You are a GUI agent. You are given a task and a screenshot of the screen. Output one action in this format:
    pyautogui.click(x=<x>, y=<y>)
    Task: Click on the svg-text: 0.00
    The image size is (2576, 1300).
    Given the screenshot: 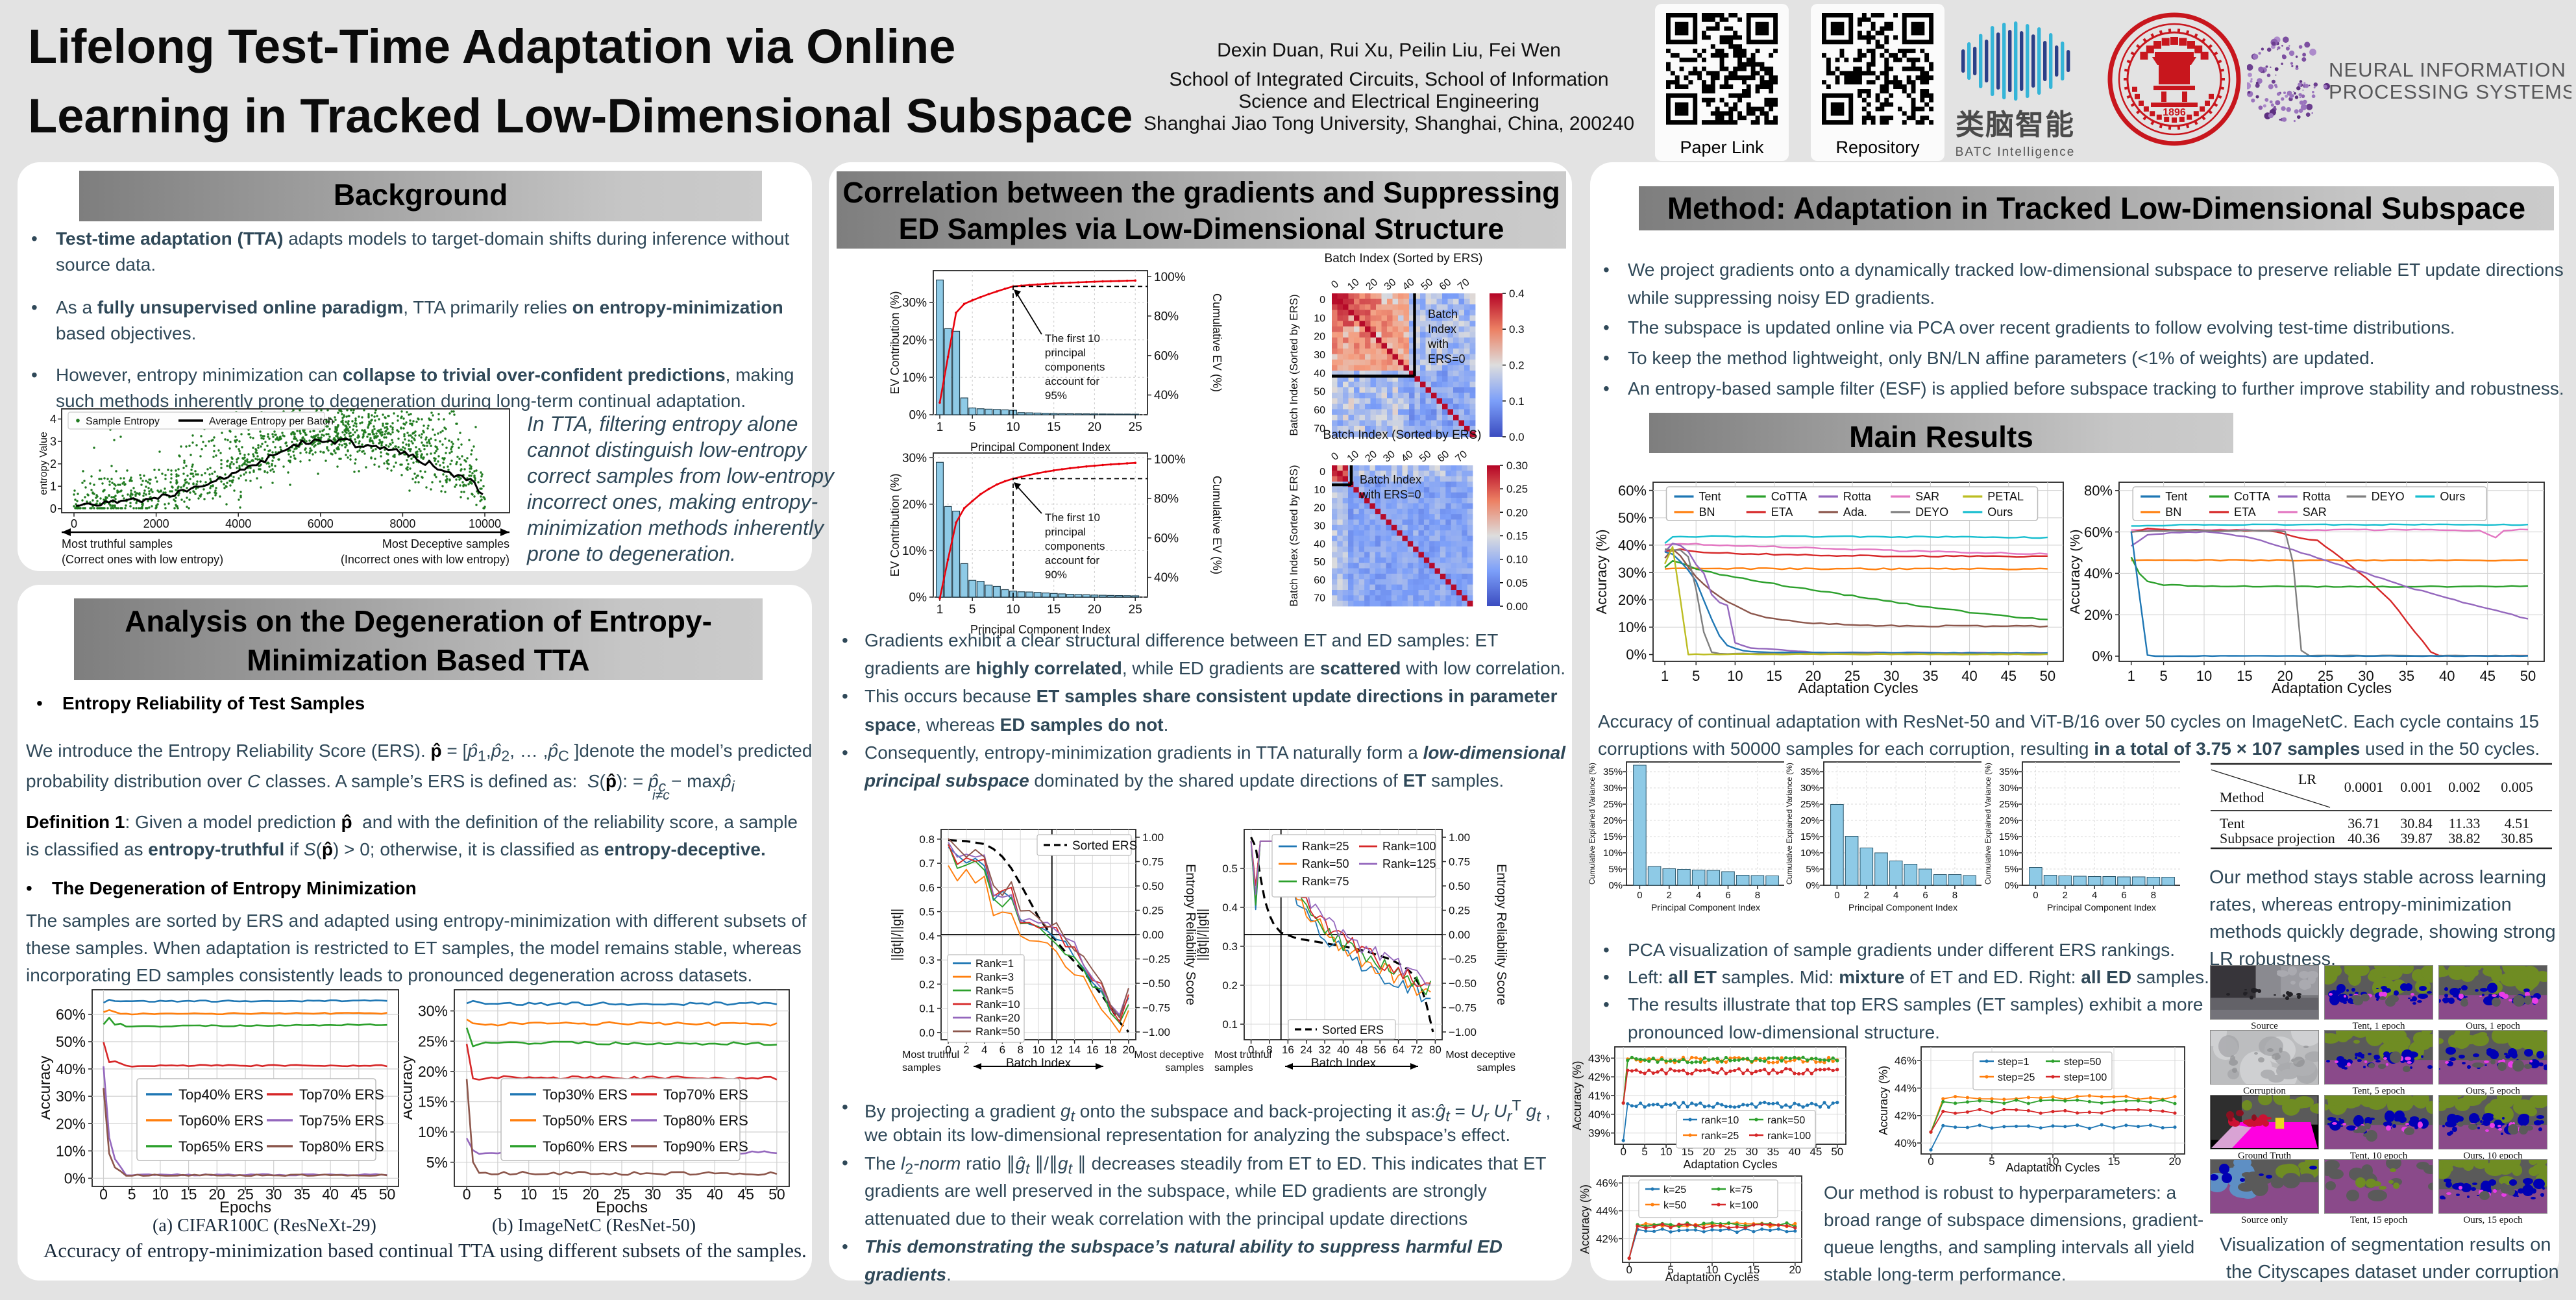 What is the action you would take?
    pyautogui.click(x=1517, y=606)
    